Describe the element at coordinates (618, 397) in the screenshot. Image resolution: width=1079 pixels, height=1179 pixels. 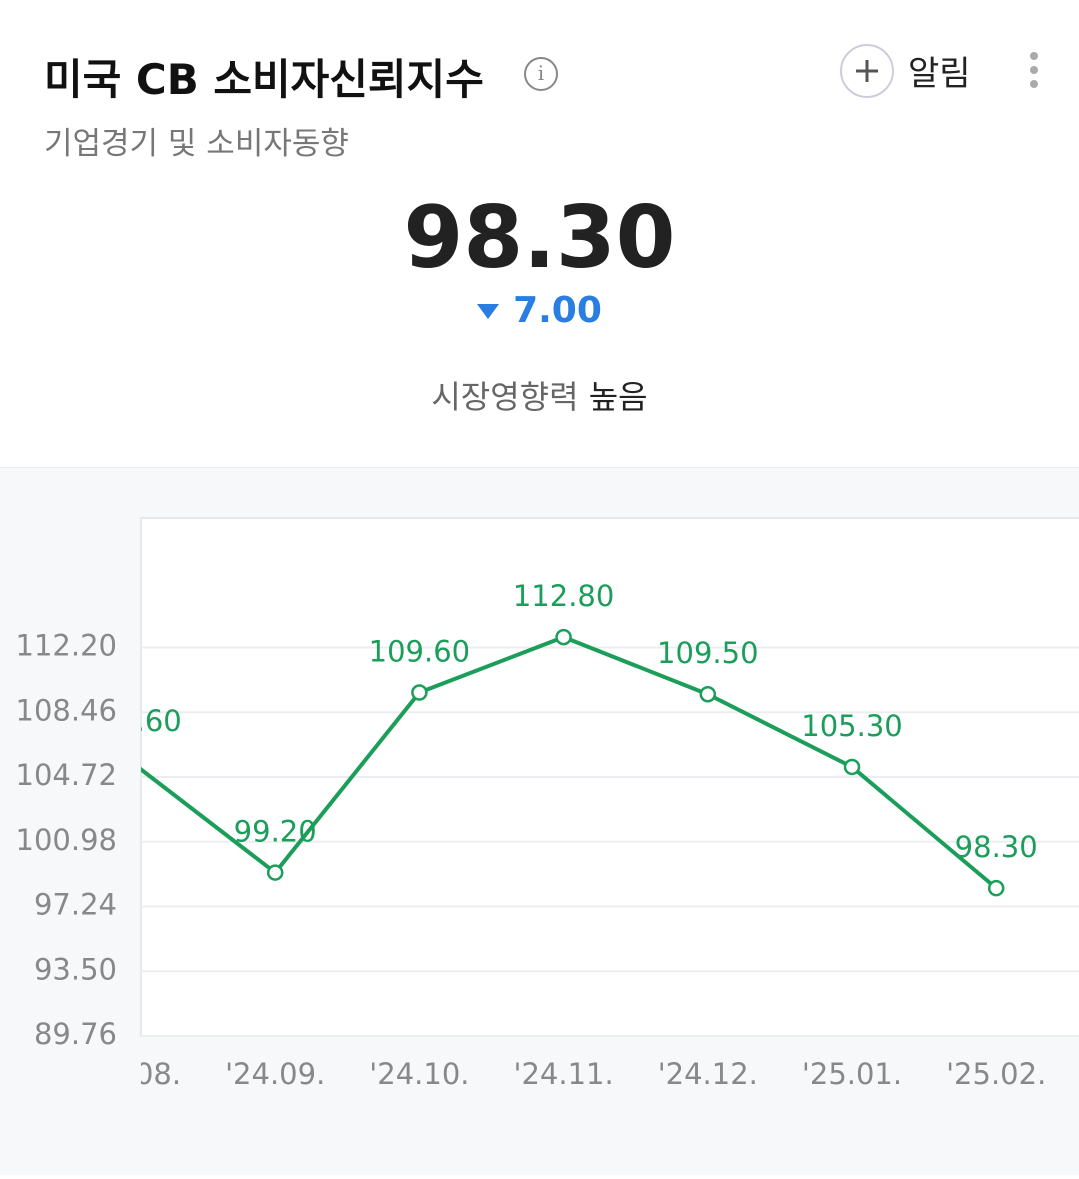
I see `impact-value: 높음` at that location.